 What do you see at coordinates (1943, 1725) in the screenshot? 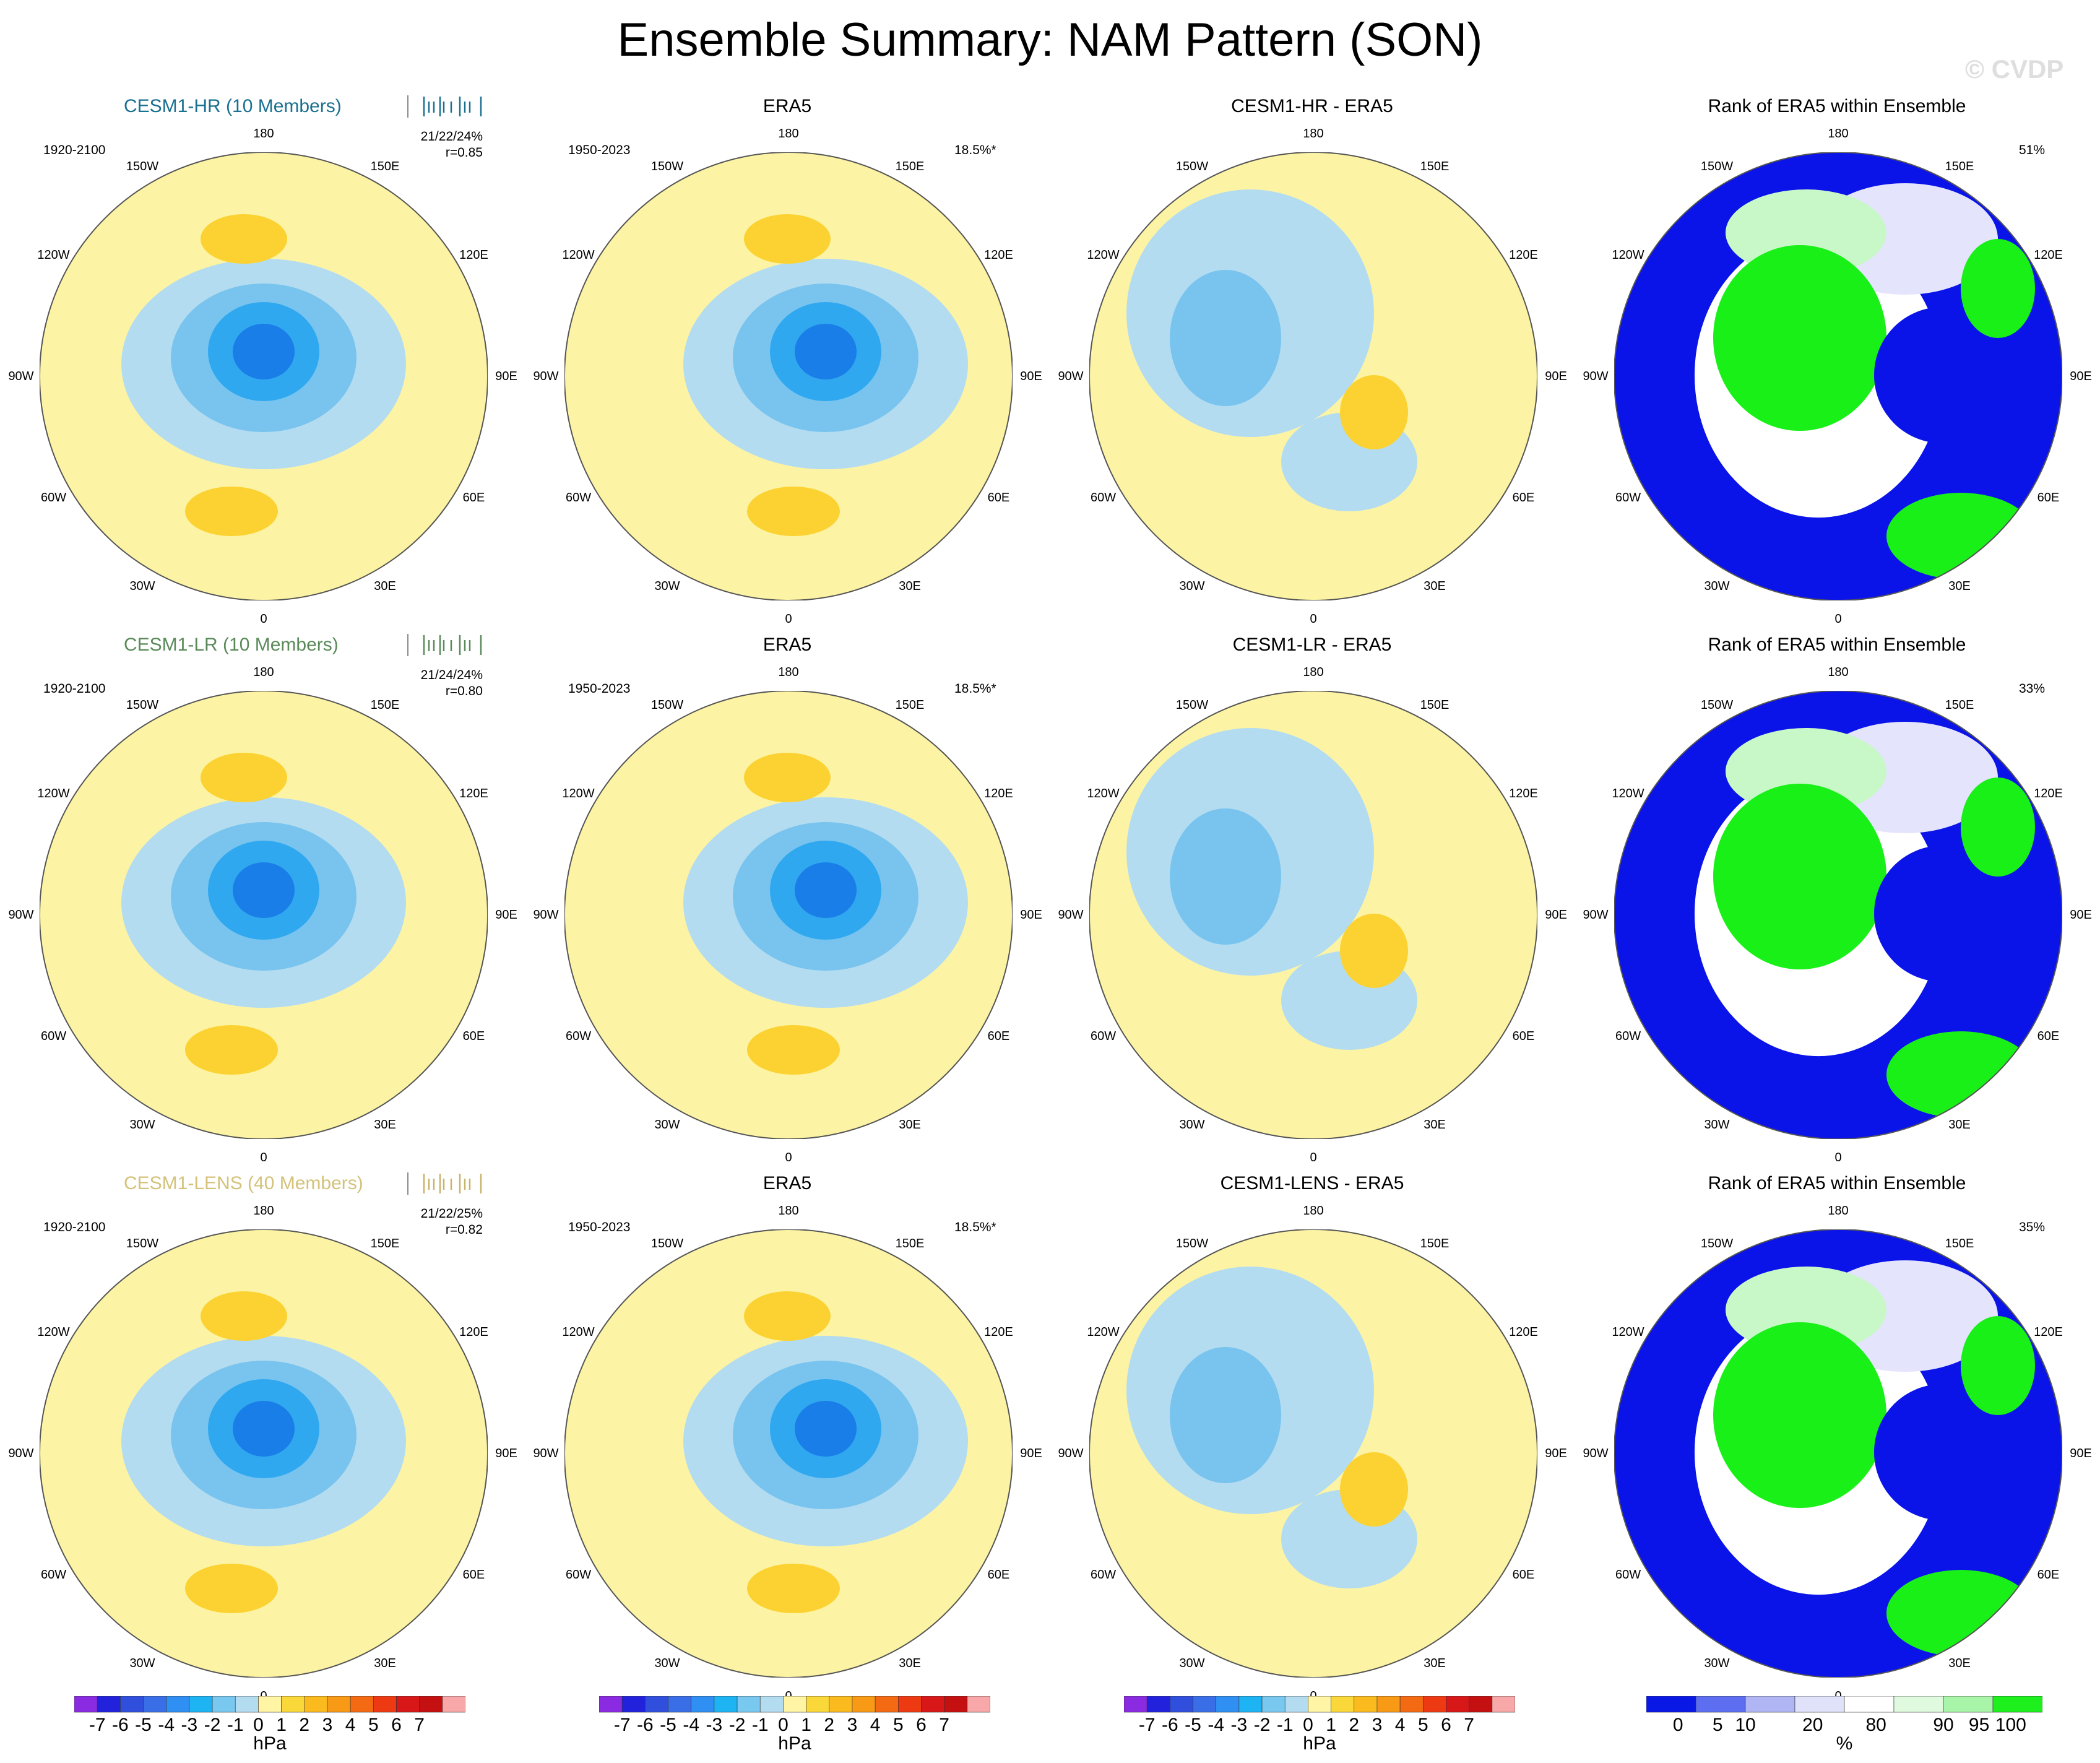
I see `colorbar-tick-label: 90` at bounding box center [1943, 1725].